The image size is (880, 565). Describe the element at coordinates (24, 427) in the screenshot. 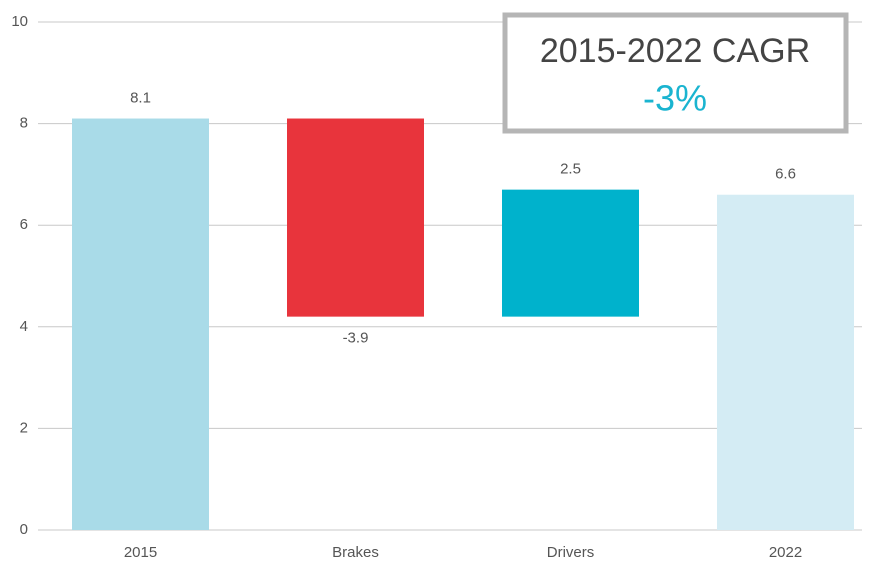

I see `y-tick-label: 2` at that location.